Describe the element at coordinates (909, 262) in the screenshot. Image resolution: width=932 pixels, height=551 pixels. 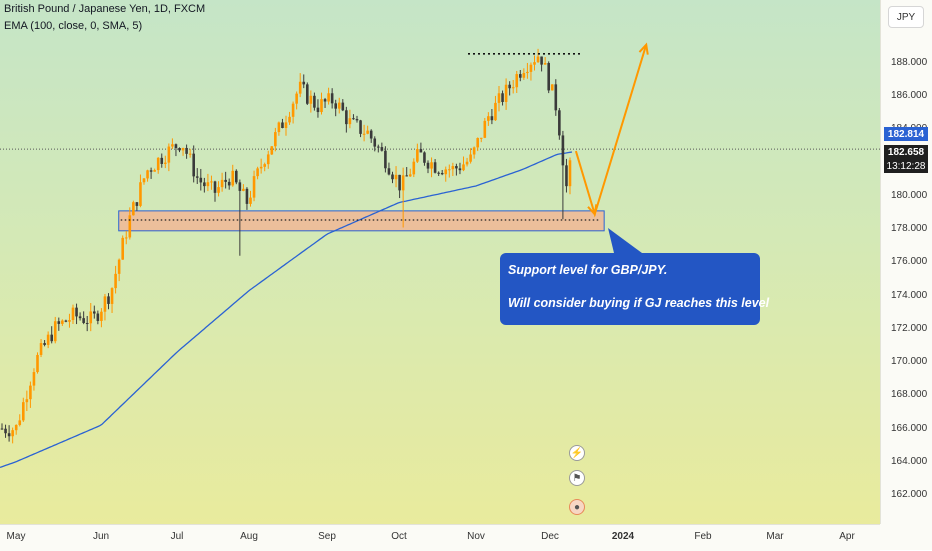
I see `price-tick-label: 176.000` at that location.